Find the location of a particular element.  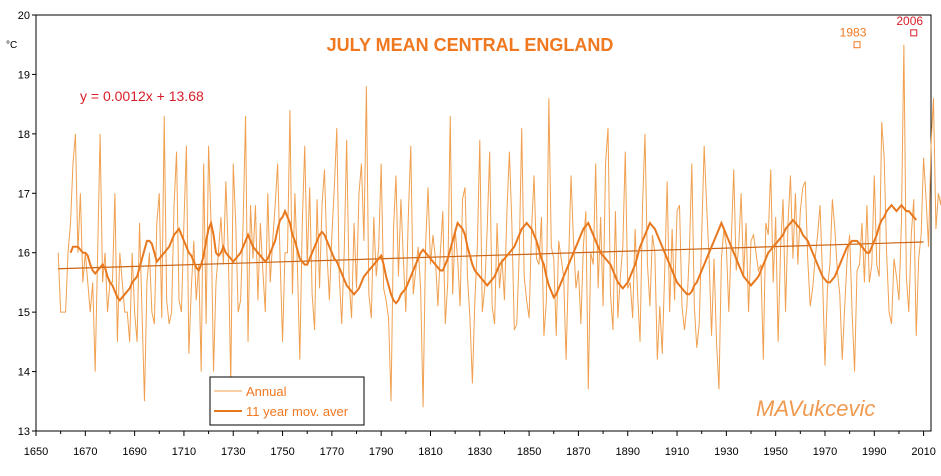

y-tick-label: 16 is located at coordinates (24, 254).